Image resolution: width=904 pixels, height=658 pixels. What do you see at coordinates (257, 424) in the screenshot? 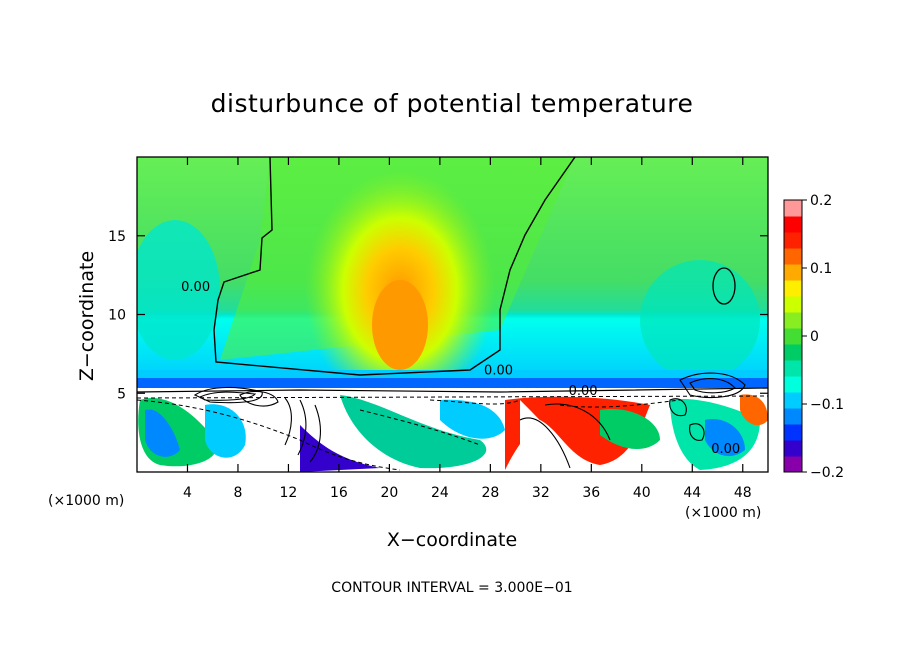
I see `contour-cluster-left` at bounding box center [257, 424].